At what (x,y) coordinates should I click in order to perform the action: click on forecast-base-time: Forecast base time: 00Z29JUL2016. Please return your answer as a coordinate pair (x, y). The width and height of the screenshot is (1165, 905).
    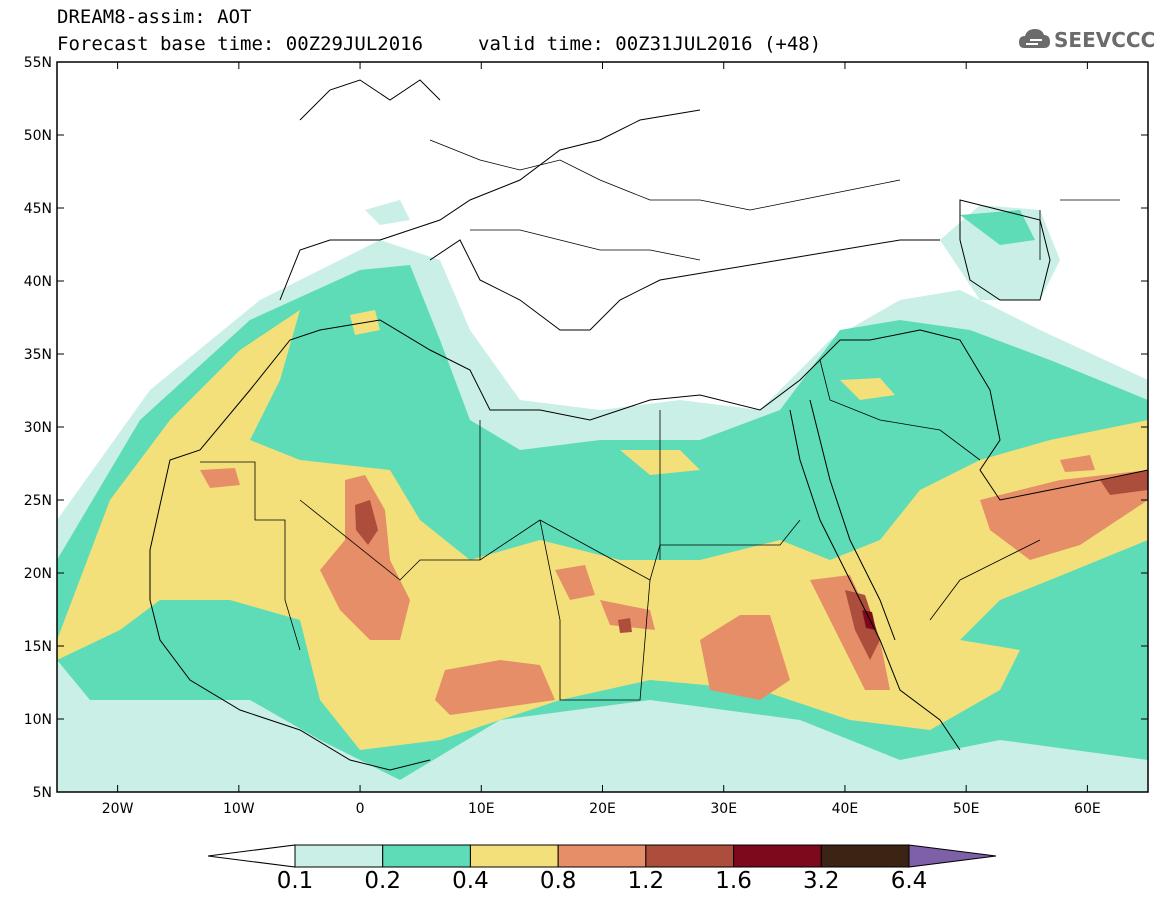
    Looking at the image, I should click on (240, 44).